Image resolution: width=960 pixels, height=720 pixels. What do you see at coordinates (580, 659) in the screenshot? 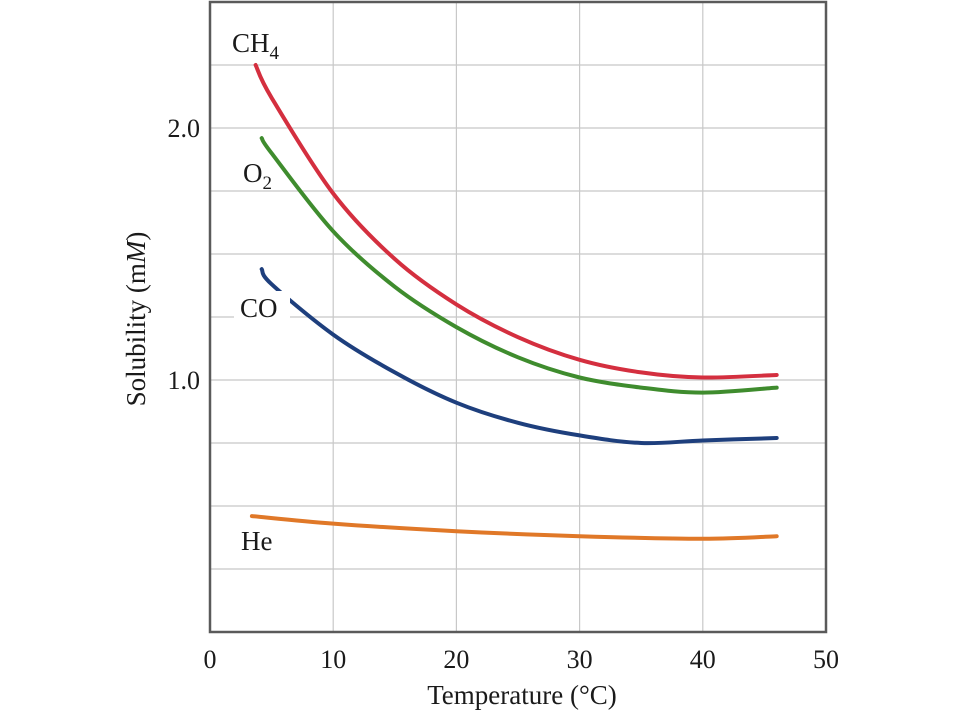
I see `x-tick-label: 30` at bounding box center [580, 659].